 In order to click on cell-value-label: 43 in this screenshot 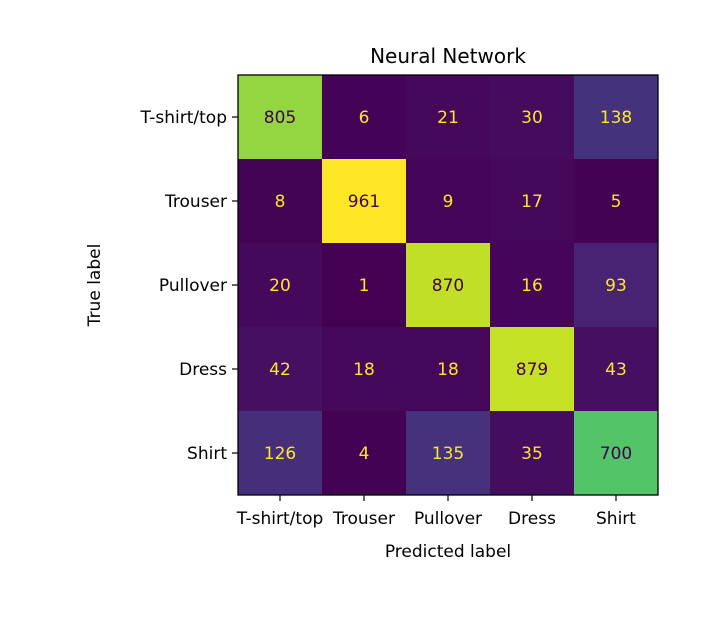, I will do `click(616, 370)`.